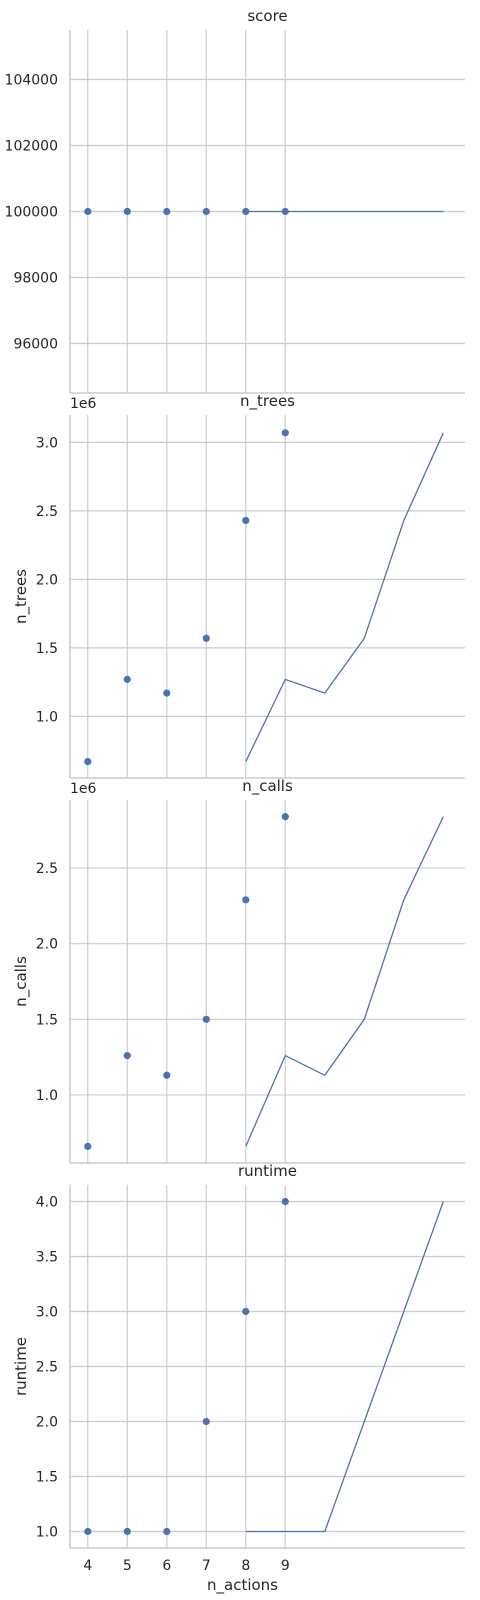 The width and height of the screenshot is (480, 1600). I want to click on panel-title: score, so click(267, 16).